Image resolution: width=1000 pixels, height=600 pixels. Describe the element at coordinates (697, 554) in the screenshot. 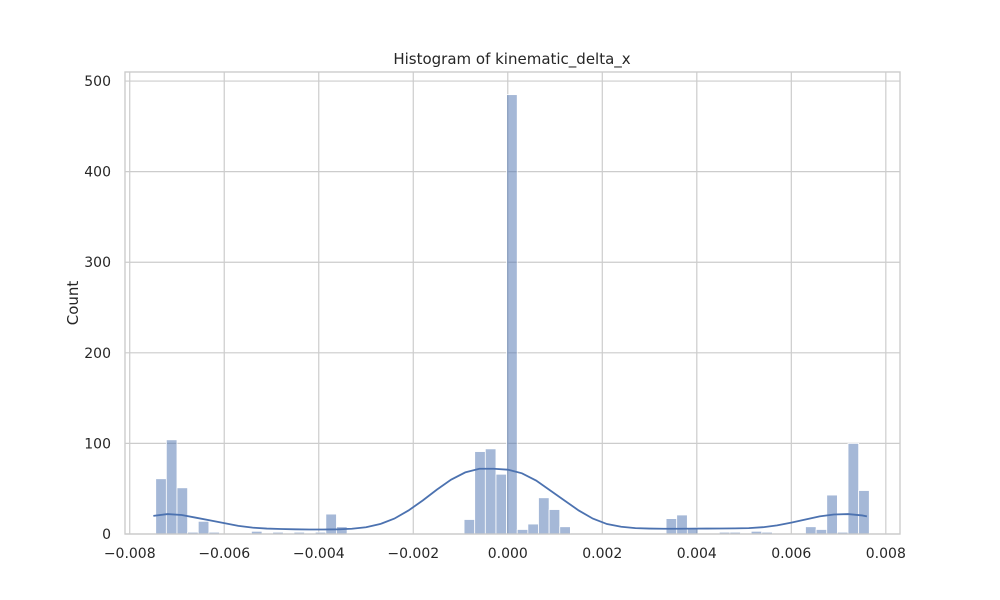

I see `x-tick-label: 0.004` at that location.